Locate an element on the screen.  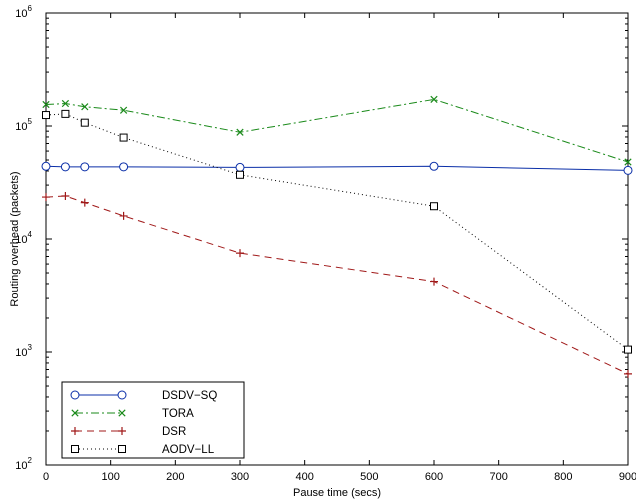
y-tick-exponent: 5 is located at coordinates (30, 121).